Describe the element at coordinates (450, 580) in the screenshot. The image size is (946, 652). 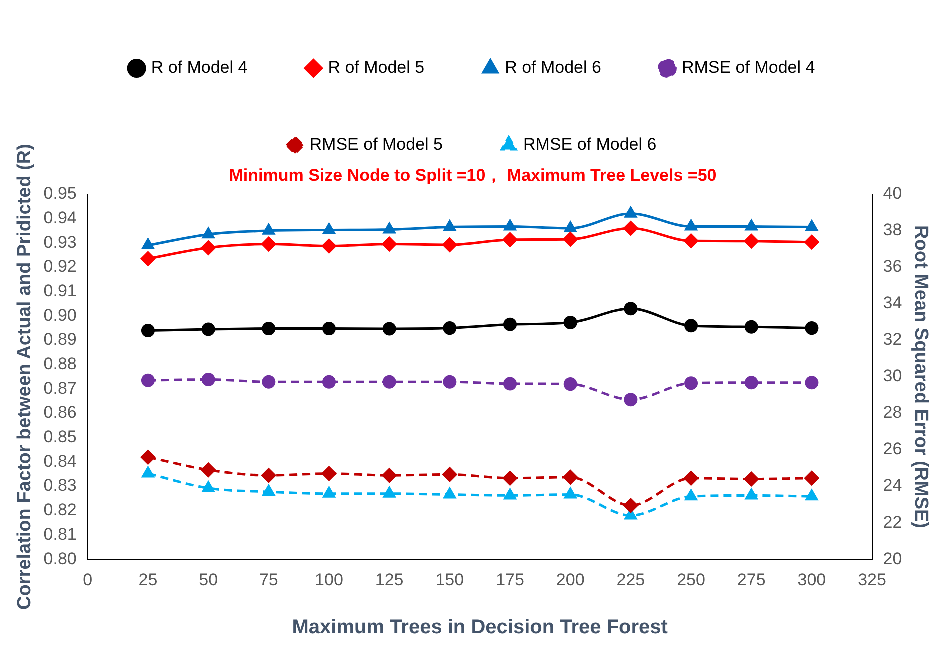
I see `x-tick-label: 150` at that location.